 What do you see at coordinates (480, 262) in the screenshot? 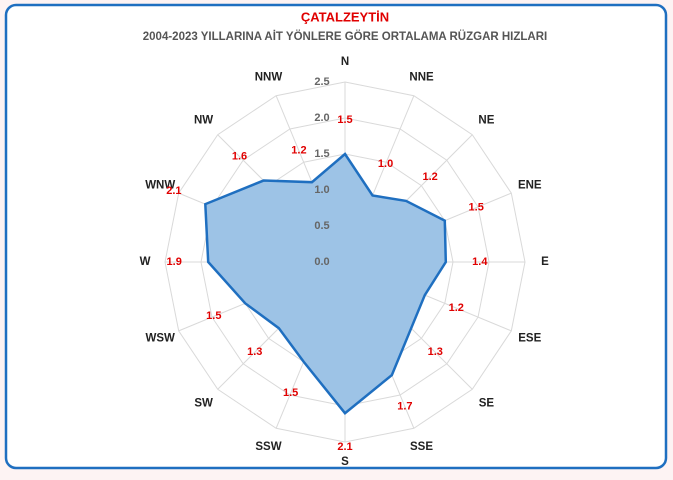
I see `data-label: 1.4` at bounding box center [480, 262].